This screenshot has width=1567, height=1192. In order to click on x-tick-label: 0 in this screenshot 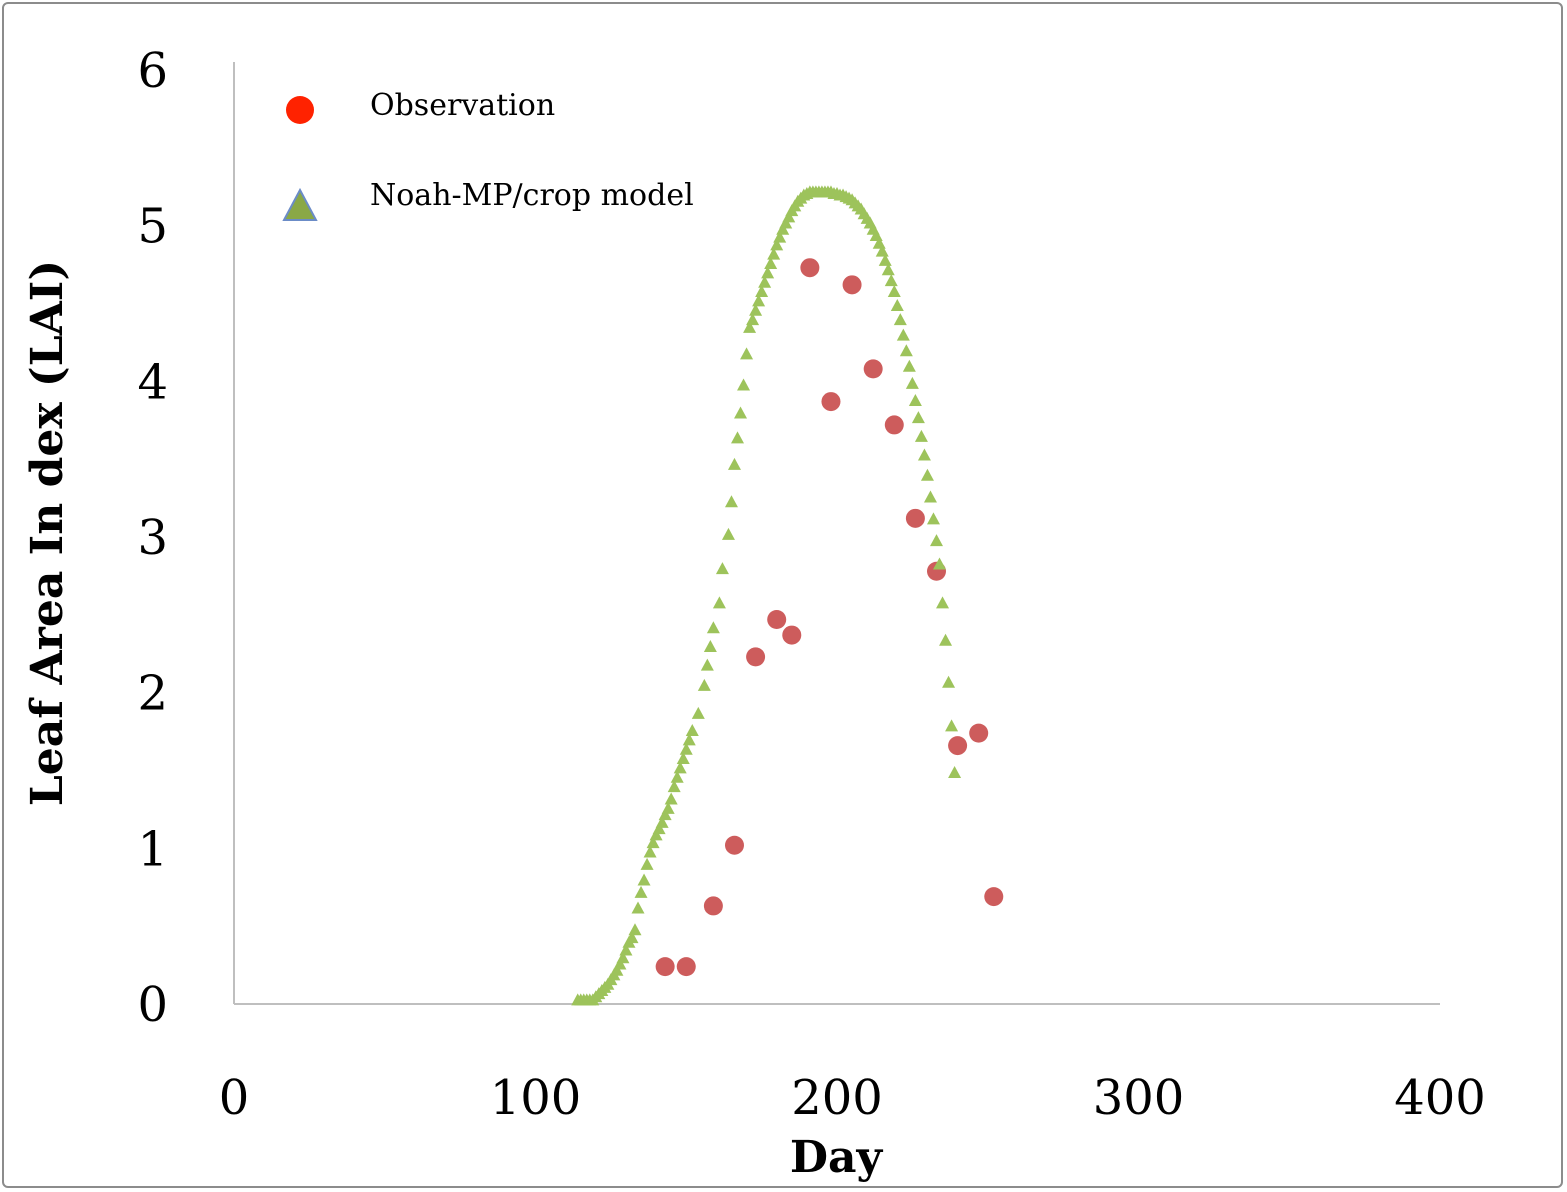, I will do `click(234, 1098)`.